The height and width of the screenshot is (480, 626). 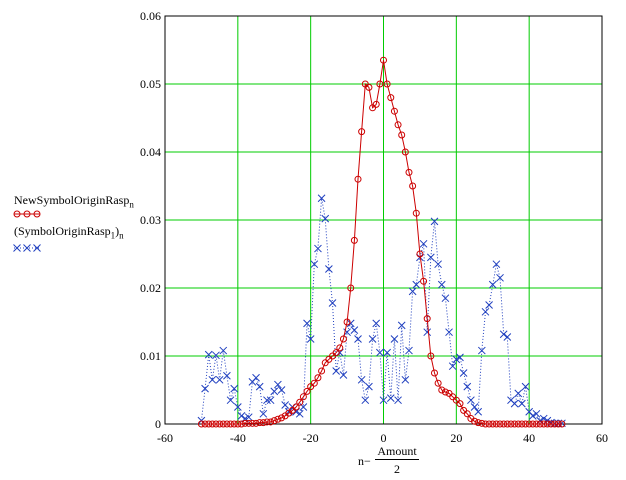 I want to click on y-tick-label: 0.01, so click(x=150, y=356).